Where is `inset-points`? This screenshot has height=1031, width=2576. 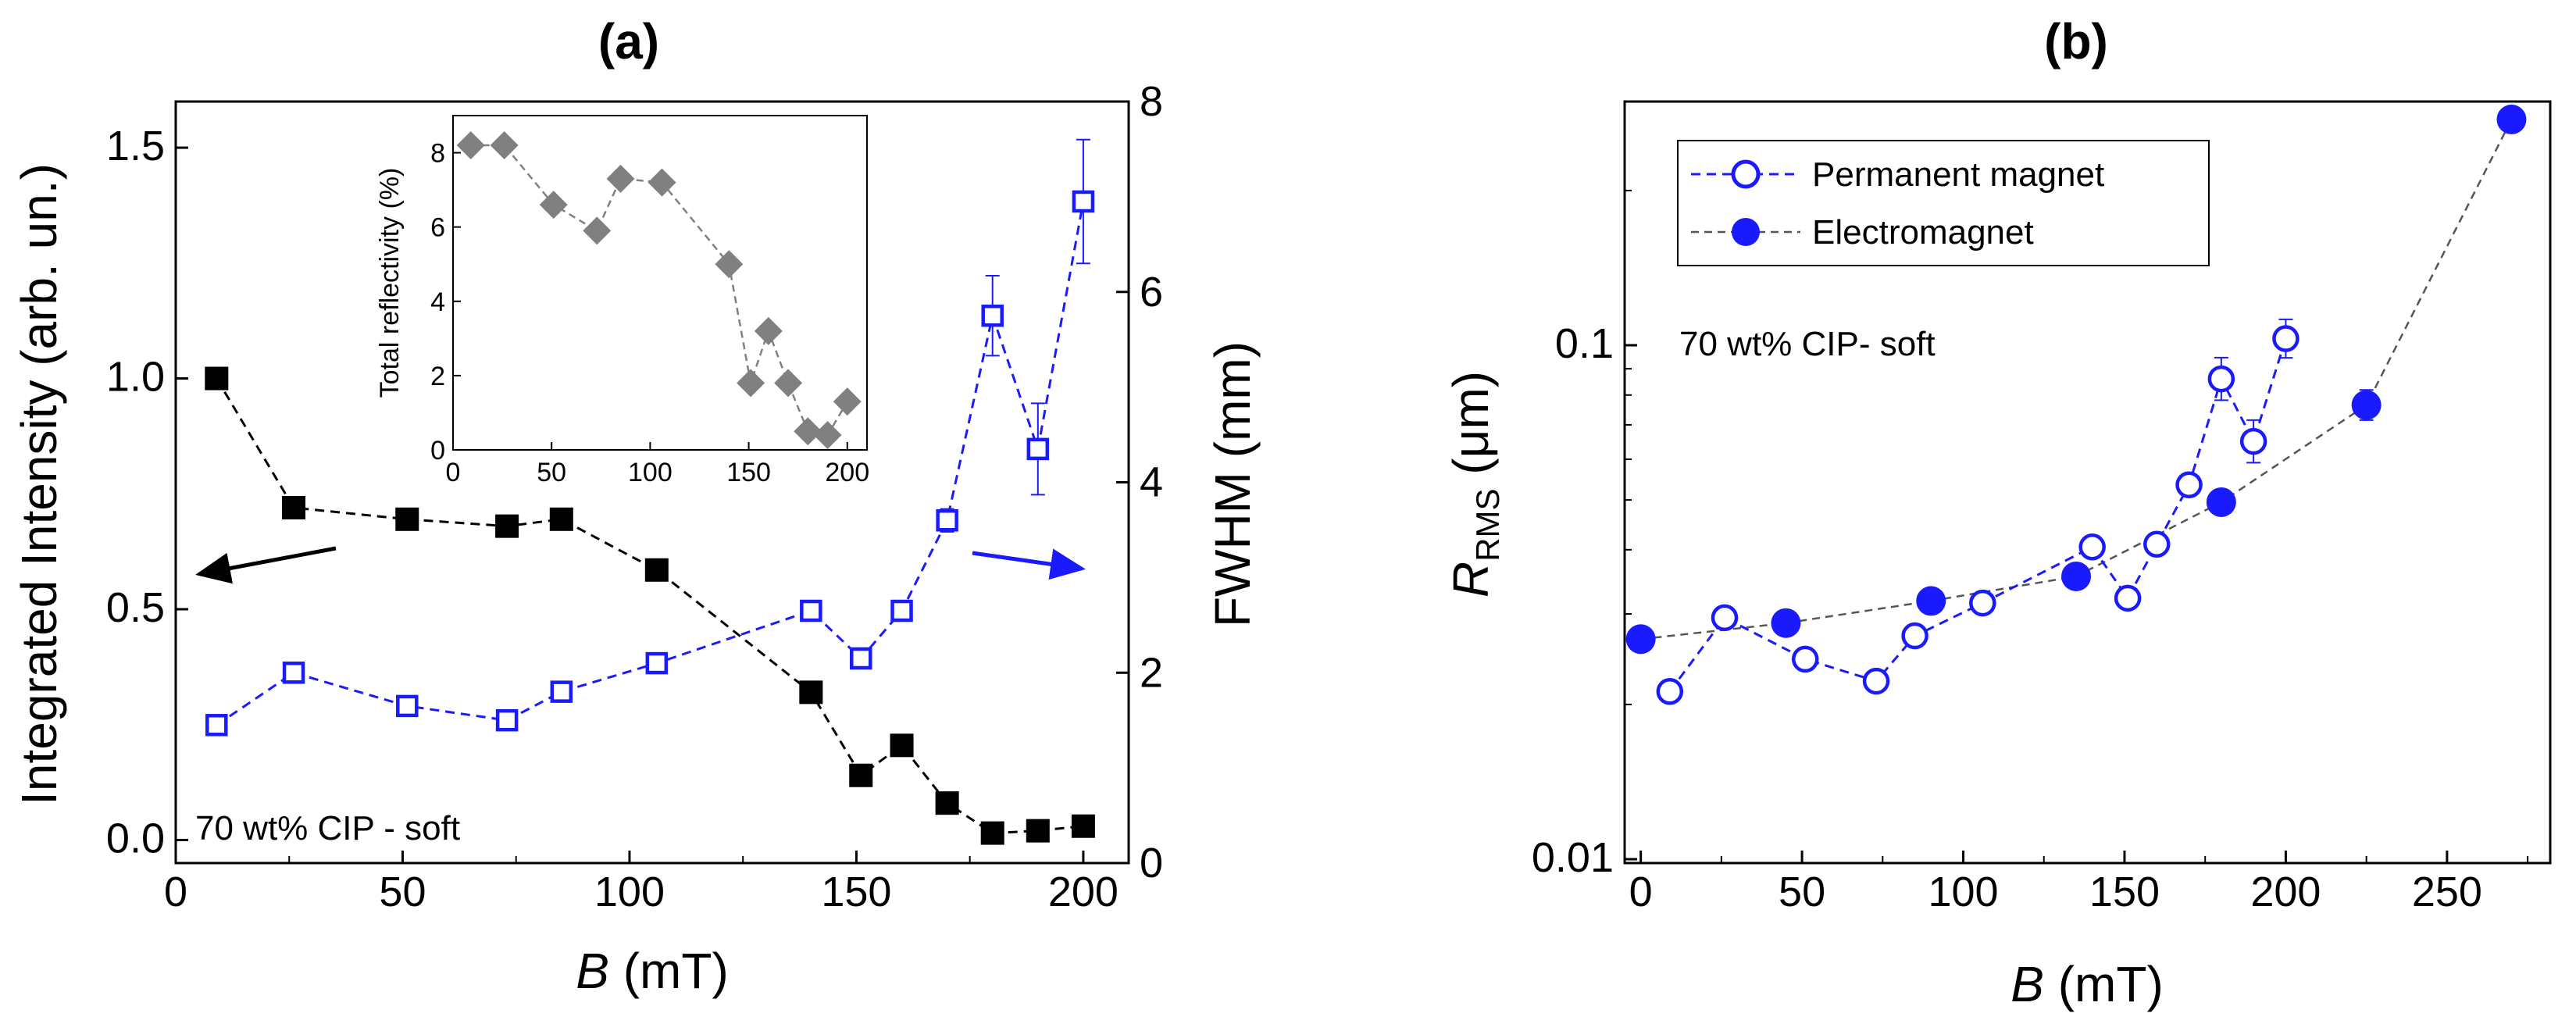 inset-points is located at coordinates (659, 290).